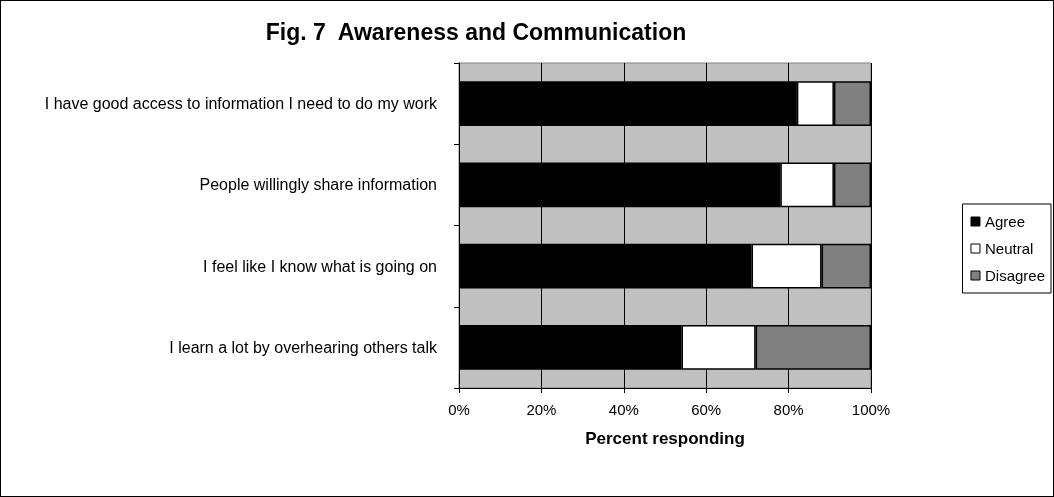 This screenshot has width=1054, height=497. Describe the element at coordinates (1004, 221) in the screenshot. I see `legend-label: Agree` at that location.